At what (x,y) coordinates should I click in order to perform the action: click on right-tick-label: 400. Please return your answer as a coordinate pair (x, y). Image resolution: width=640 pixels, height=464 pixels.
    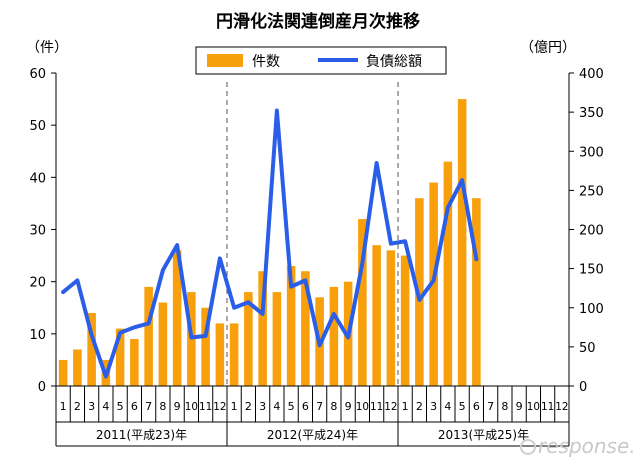
    Looking at the image, I should click on (591, 74).